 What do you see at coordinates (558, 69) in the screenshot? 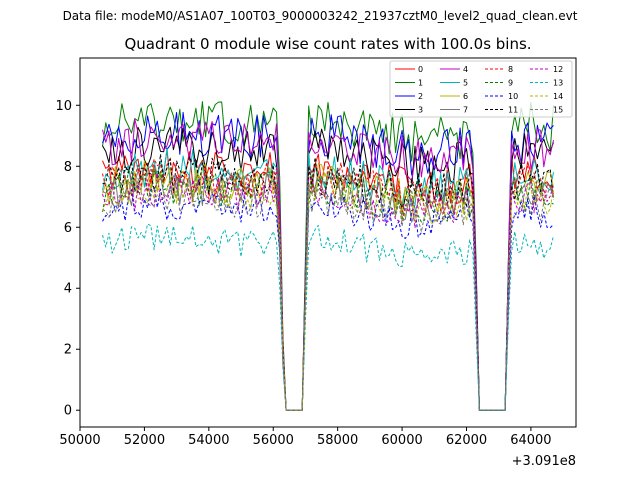
I see `legend-label-12: 12` at bounding box center [558, 69].